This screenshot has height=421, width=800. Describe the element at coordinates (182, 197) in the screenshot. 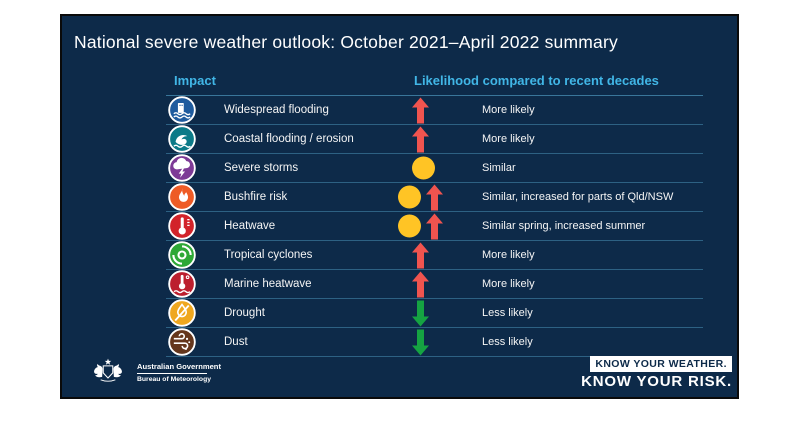

I see `bushfire-icon` at that location.